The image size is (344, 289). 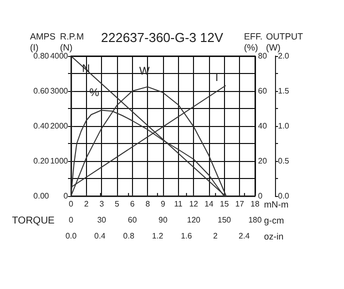 I want to click on y2-tick-label: 2.0, so click(x=284, y=56).